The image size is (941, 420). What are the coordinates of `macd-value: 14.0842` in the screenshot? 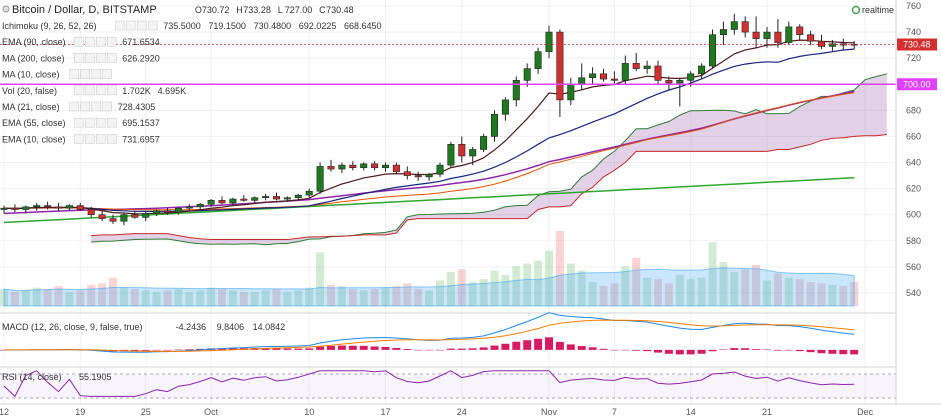 It's located at (269, 327).